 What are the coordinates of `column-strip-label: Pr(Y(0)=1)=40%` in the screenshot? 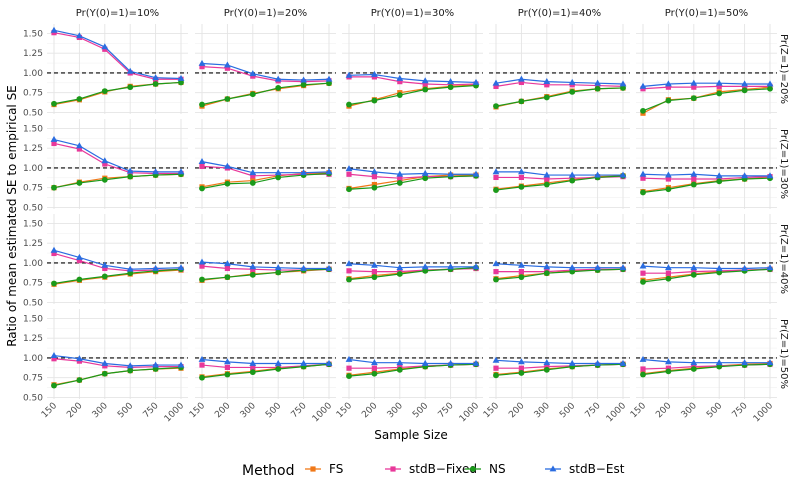 It's located at (559, 13).